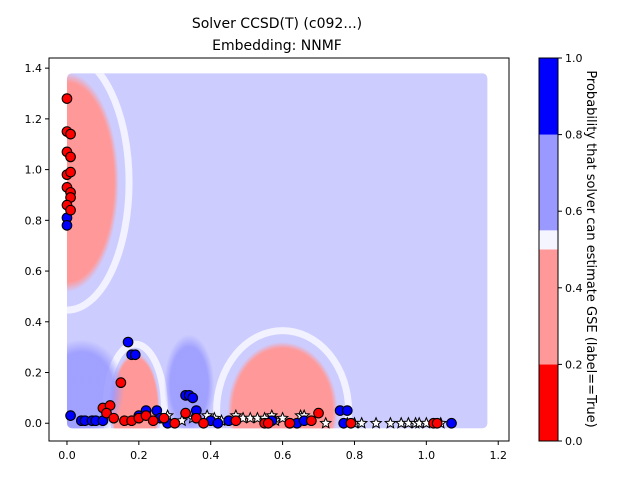 This screenshot has width=640, height=480. I want to click on colorbar-frame, so click(548, 249).